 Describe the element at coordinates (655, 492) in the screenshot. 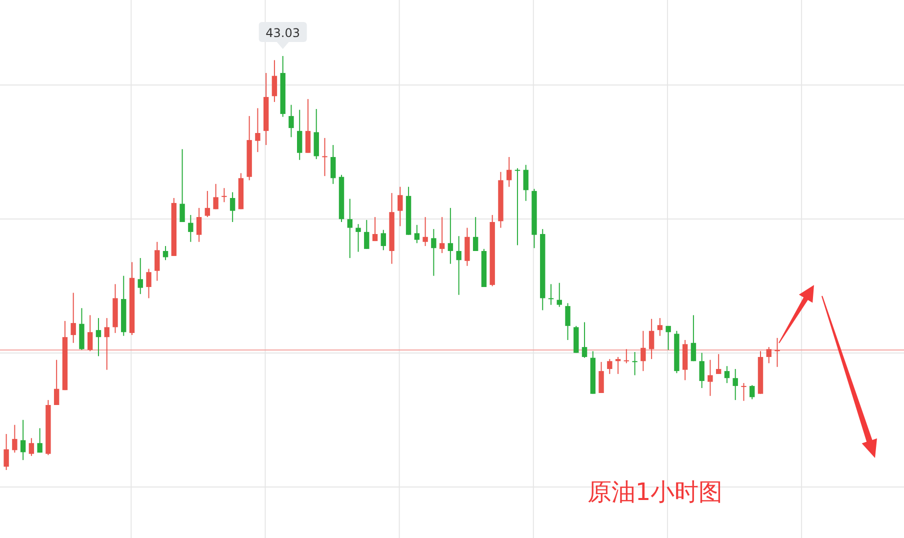

I see `title: 原油1小时图` at that location.